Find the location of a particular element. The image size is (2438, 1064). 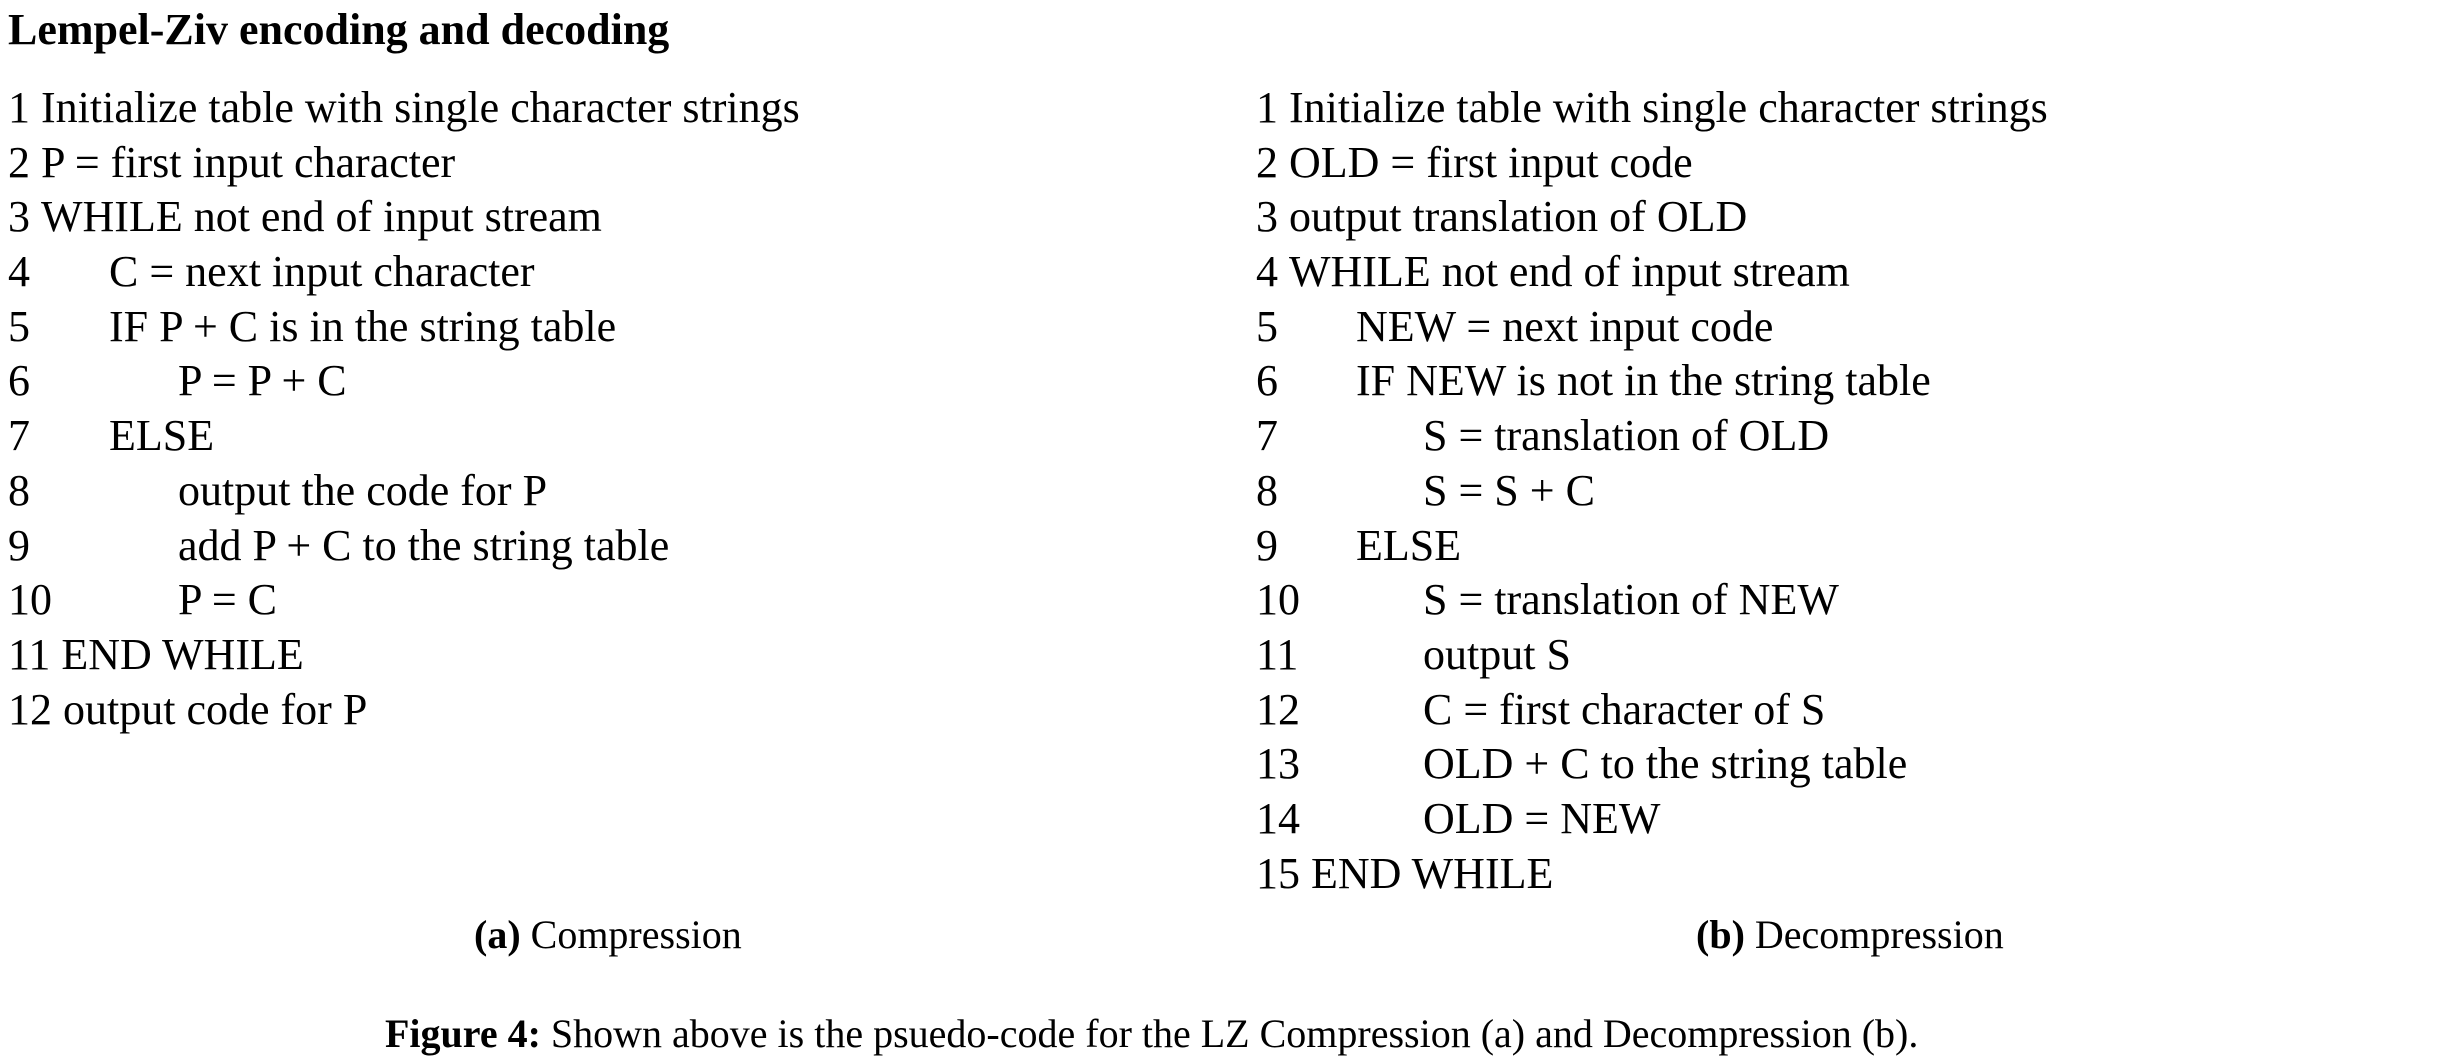

code-line: 9 add P + C to the string table is located at coordinates (404, 546).